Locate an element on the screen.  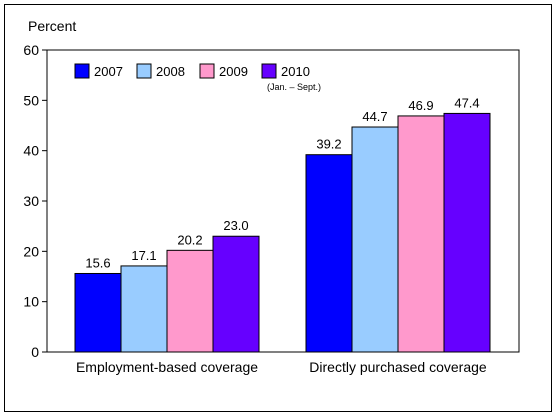
data-label: 15.6 is located at coordinates (97, 262).